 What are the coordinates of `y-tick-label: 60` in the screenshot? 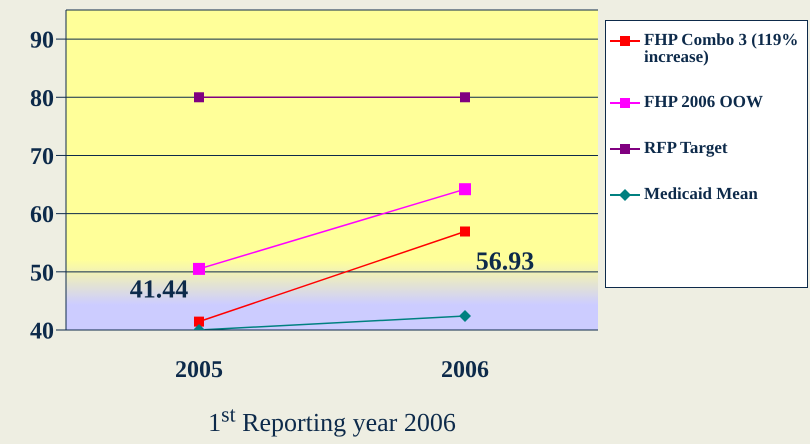 It's located at (42, 215).